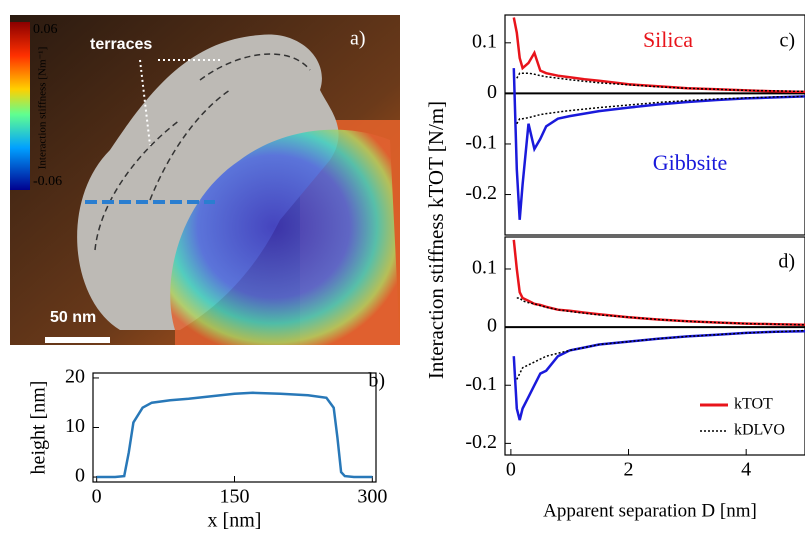  What do you see at coordinates (47, 181) in the screenshot?
I see `colorbar-tick-label: -0.06` at bounding box center [47, 181].